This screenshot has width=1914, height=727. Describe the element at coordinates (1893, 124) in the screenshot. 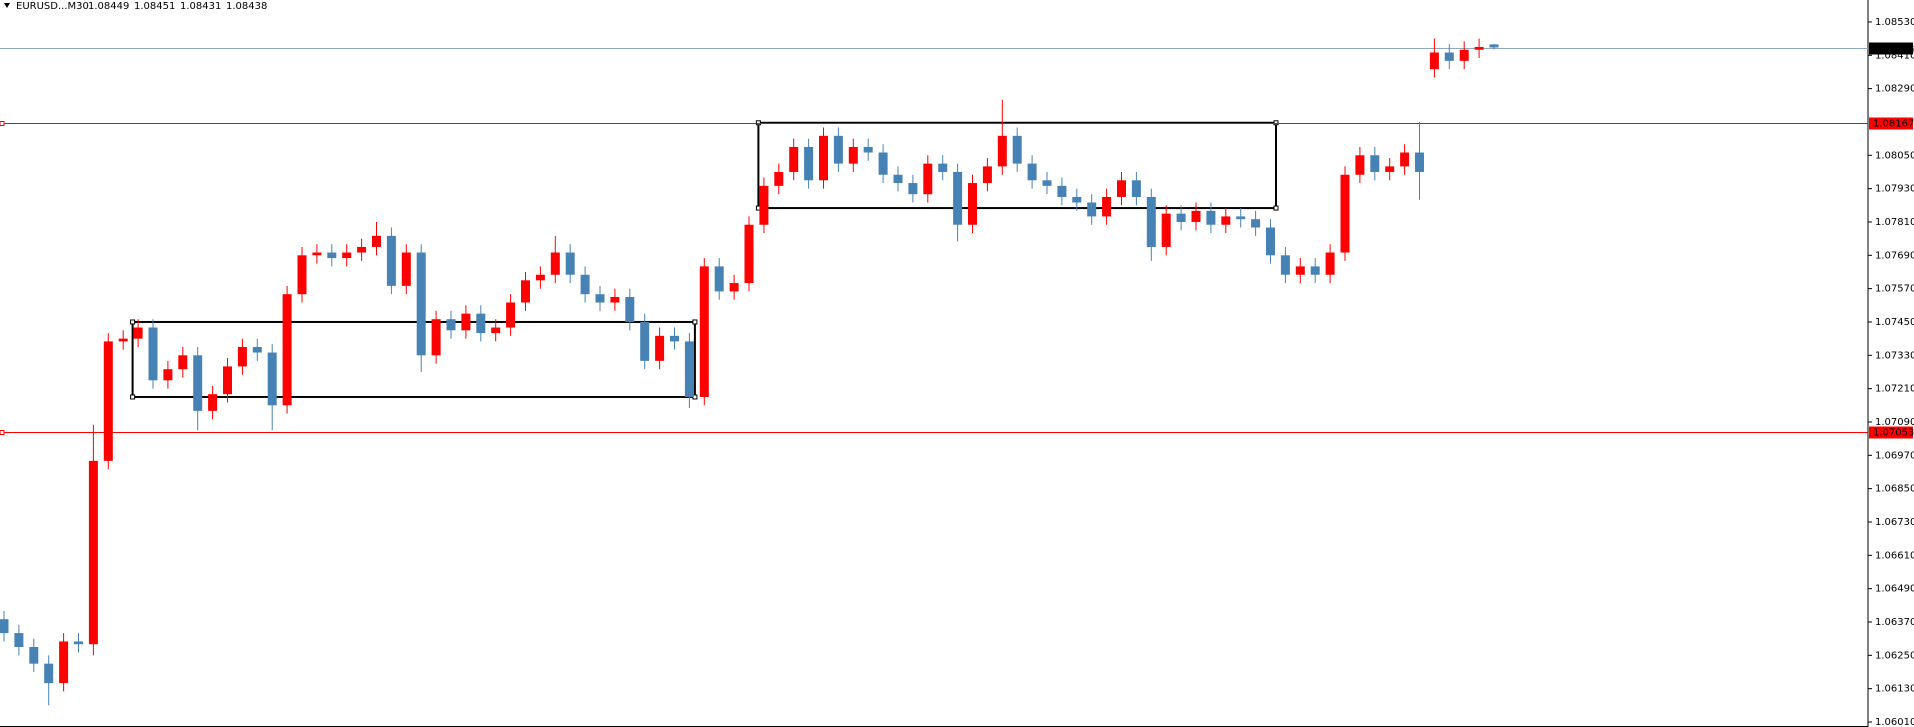

I see `price-label: 1.08167` at that location.